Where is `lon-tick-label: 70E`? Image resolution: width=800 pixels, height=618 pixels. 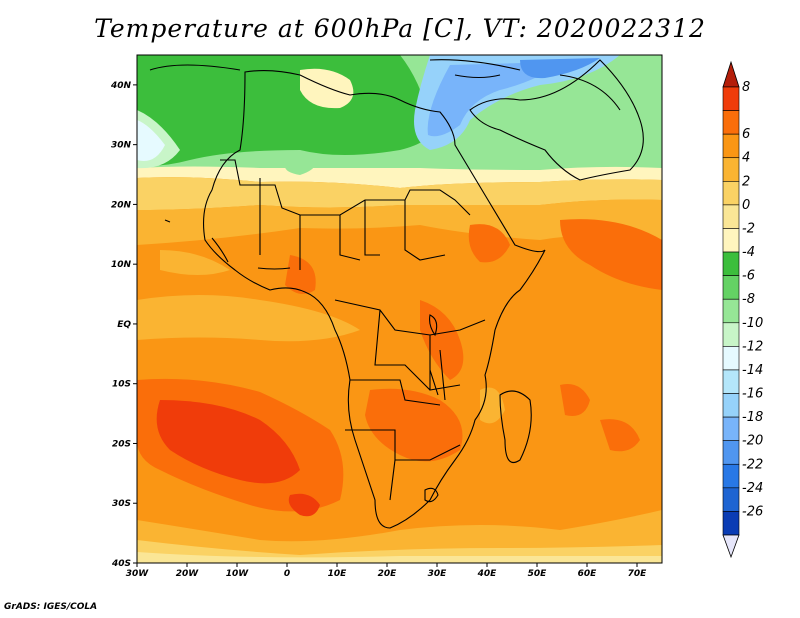
lon-tick-label: 70E is located at coordinates (638, 574).